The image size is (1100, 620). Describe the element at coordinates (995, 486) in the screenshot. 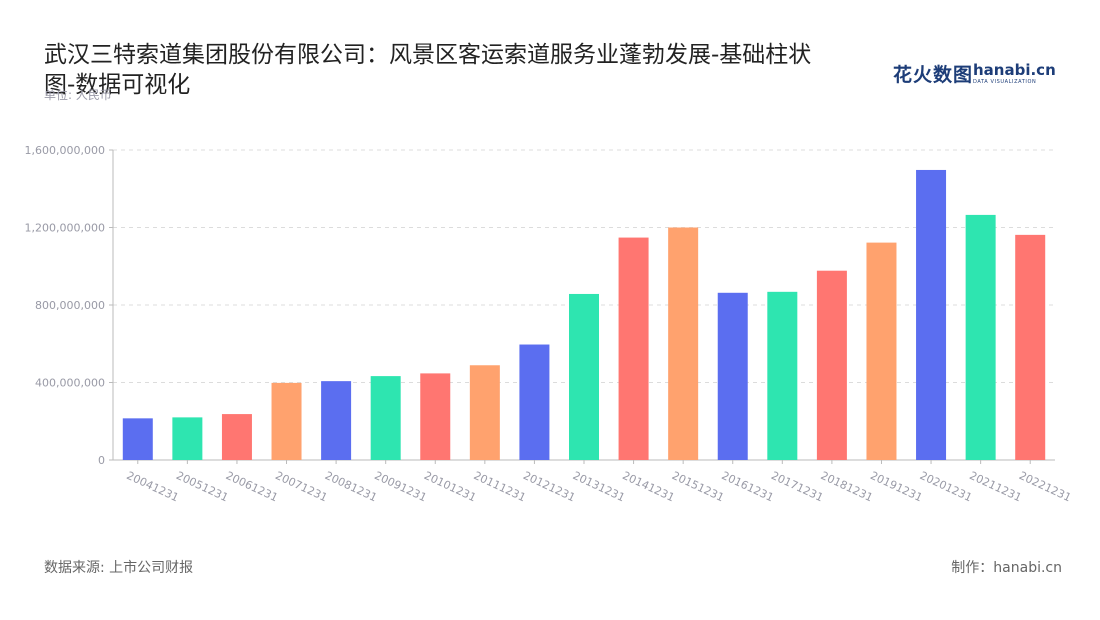

I see `x-tick-label: 20211231` at that location.